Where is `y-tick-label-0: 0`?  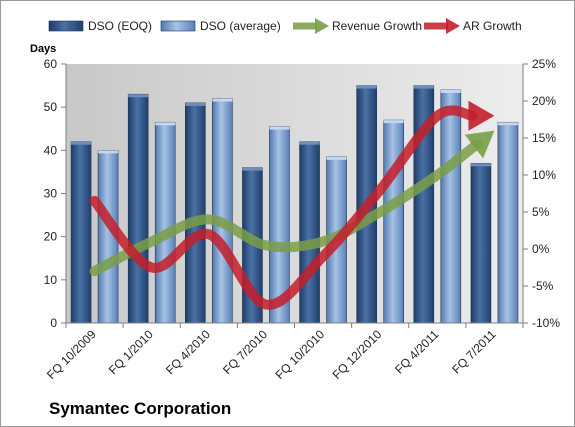 y-tick-label-0: 0 is located at coordinates (53, 323).